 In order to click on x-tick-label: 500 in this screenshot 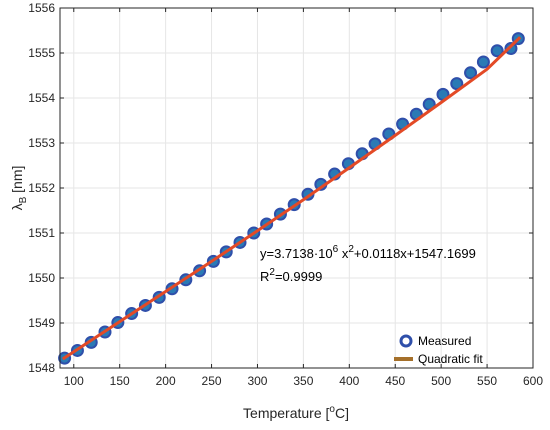, I will do `click(441, 381)`.